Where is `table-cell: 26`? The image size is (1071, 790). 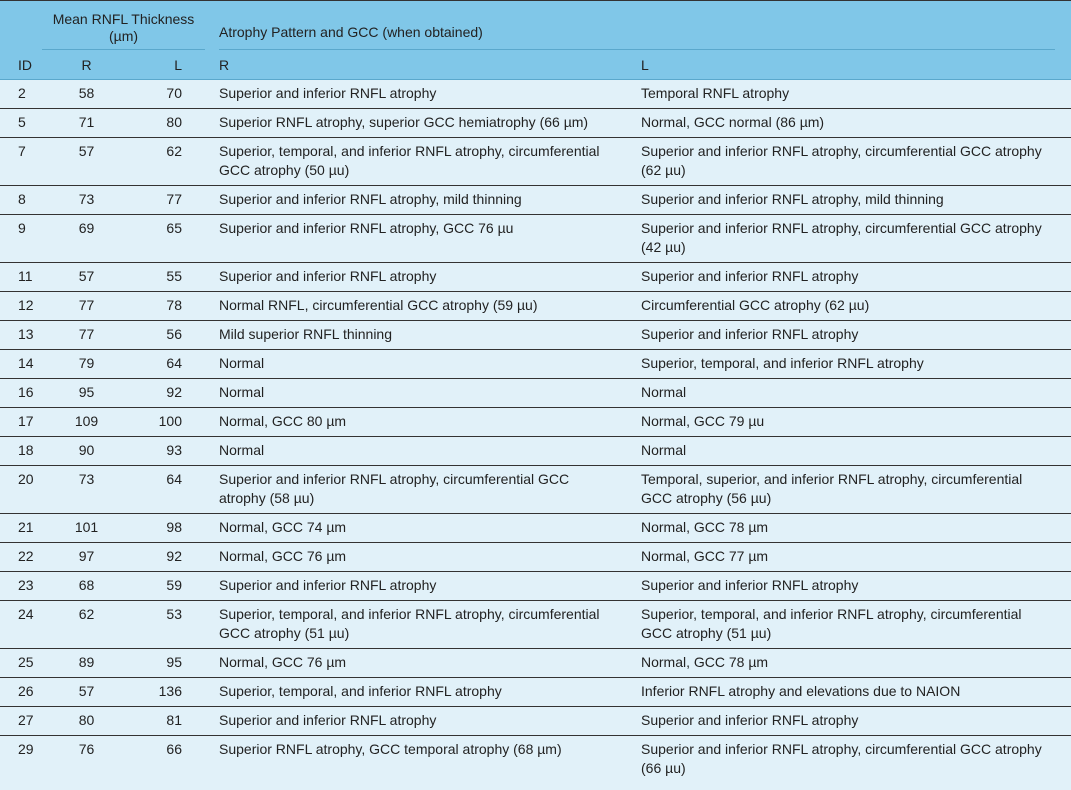 table-cell: 26 is located at coordinates (20, 692).